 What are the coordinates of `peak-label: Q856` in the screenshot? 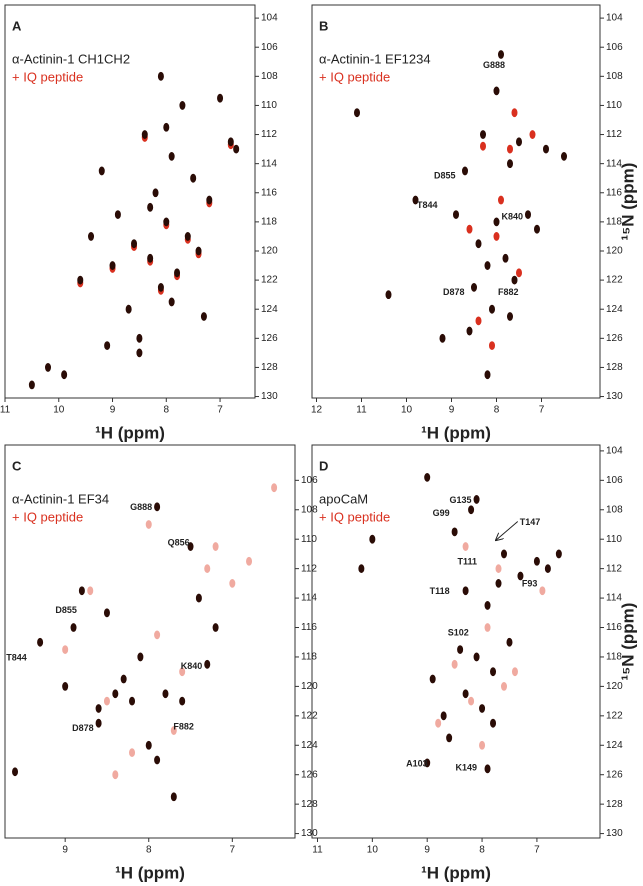 It's located at (179, 543).